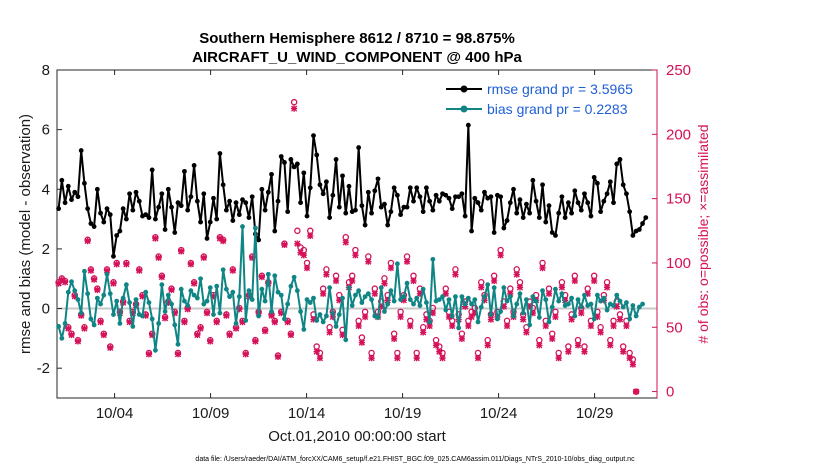  What do you see at coordinates (46, 249) in the screenshot?
I see `y-tick-label: 2` at bounding box center [46, 249].